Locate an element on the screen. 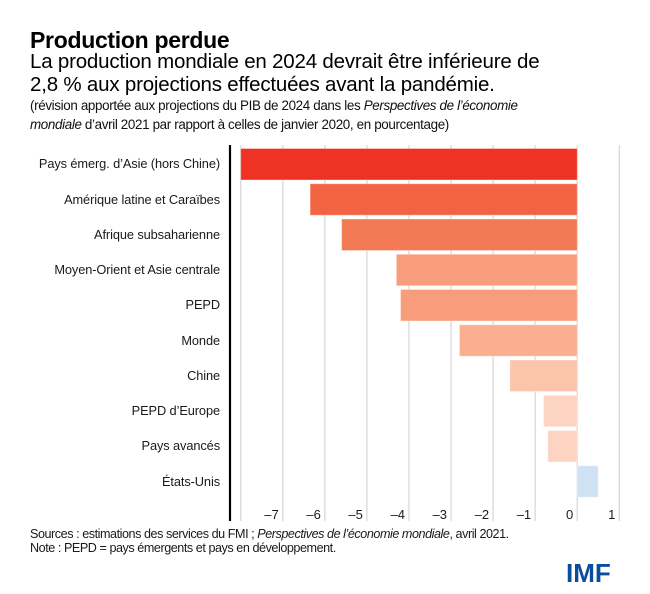 Image resolution: width=650 pixels, height=594 pixels. category-label: États-Unis is located at coordinates (190, 481).